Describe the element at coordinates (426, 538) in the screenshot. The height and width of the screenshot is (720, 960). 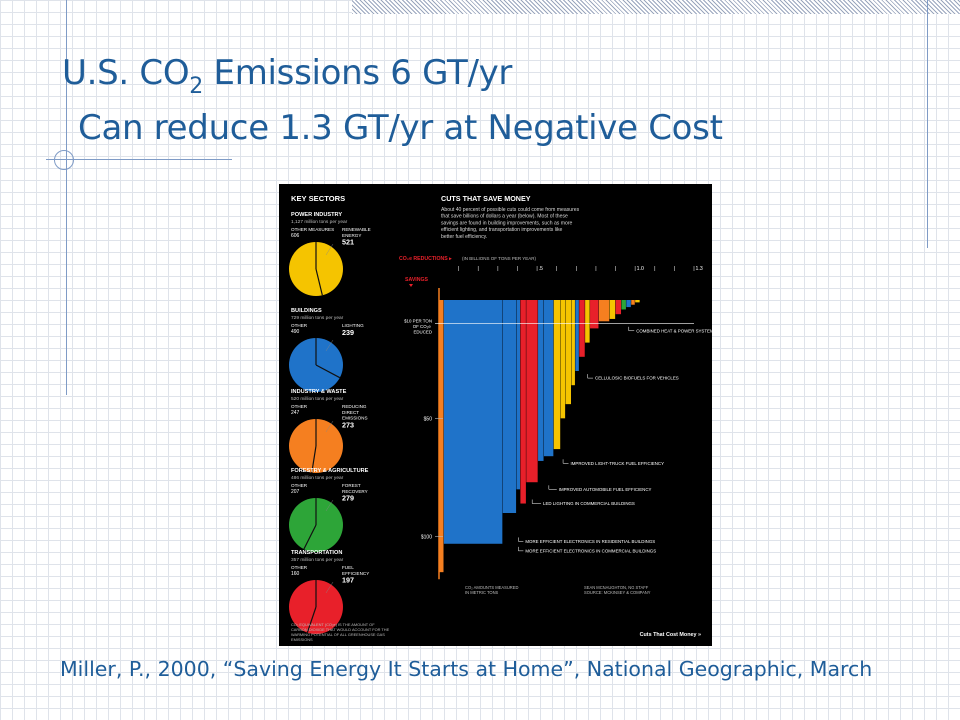
I see `y-tick-label: $100` at that location.